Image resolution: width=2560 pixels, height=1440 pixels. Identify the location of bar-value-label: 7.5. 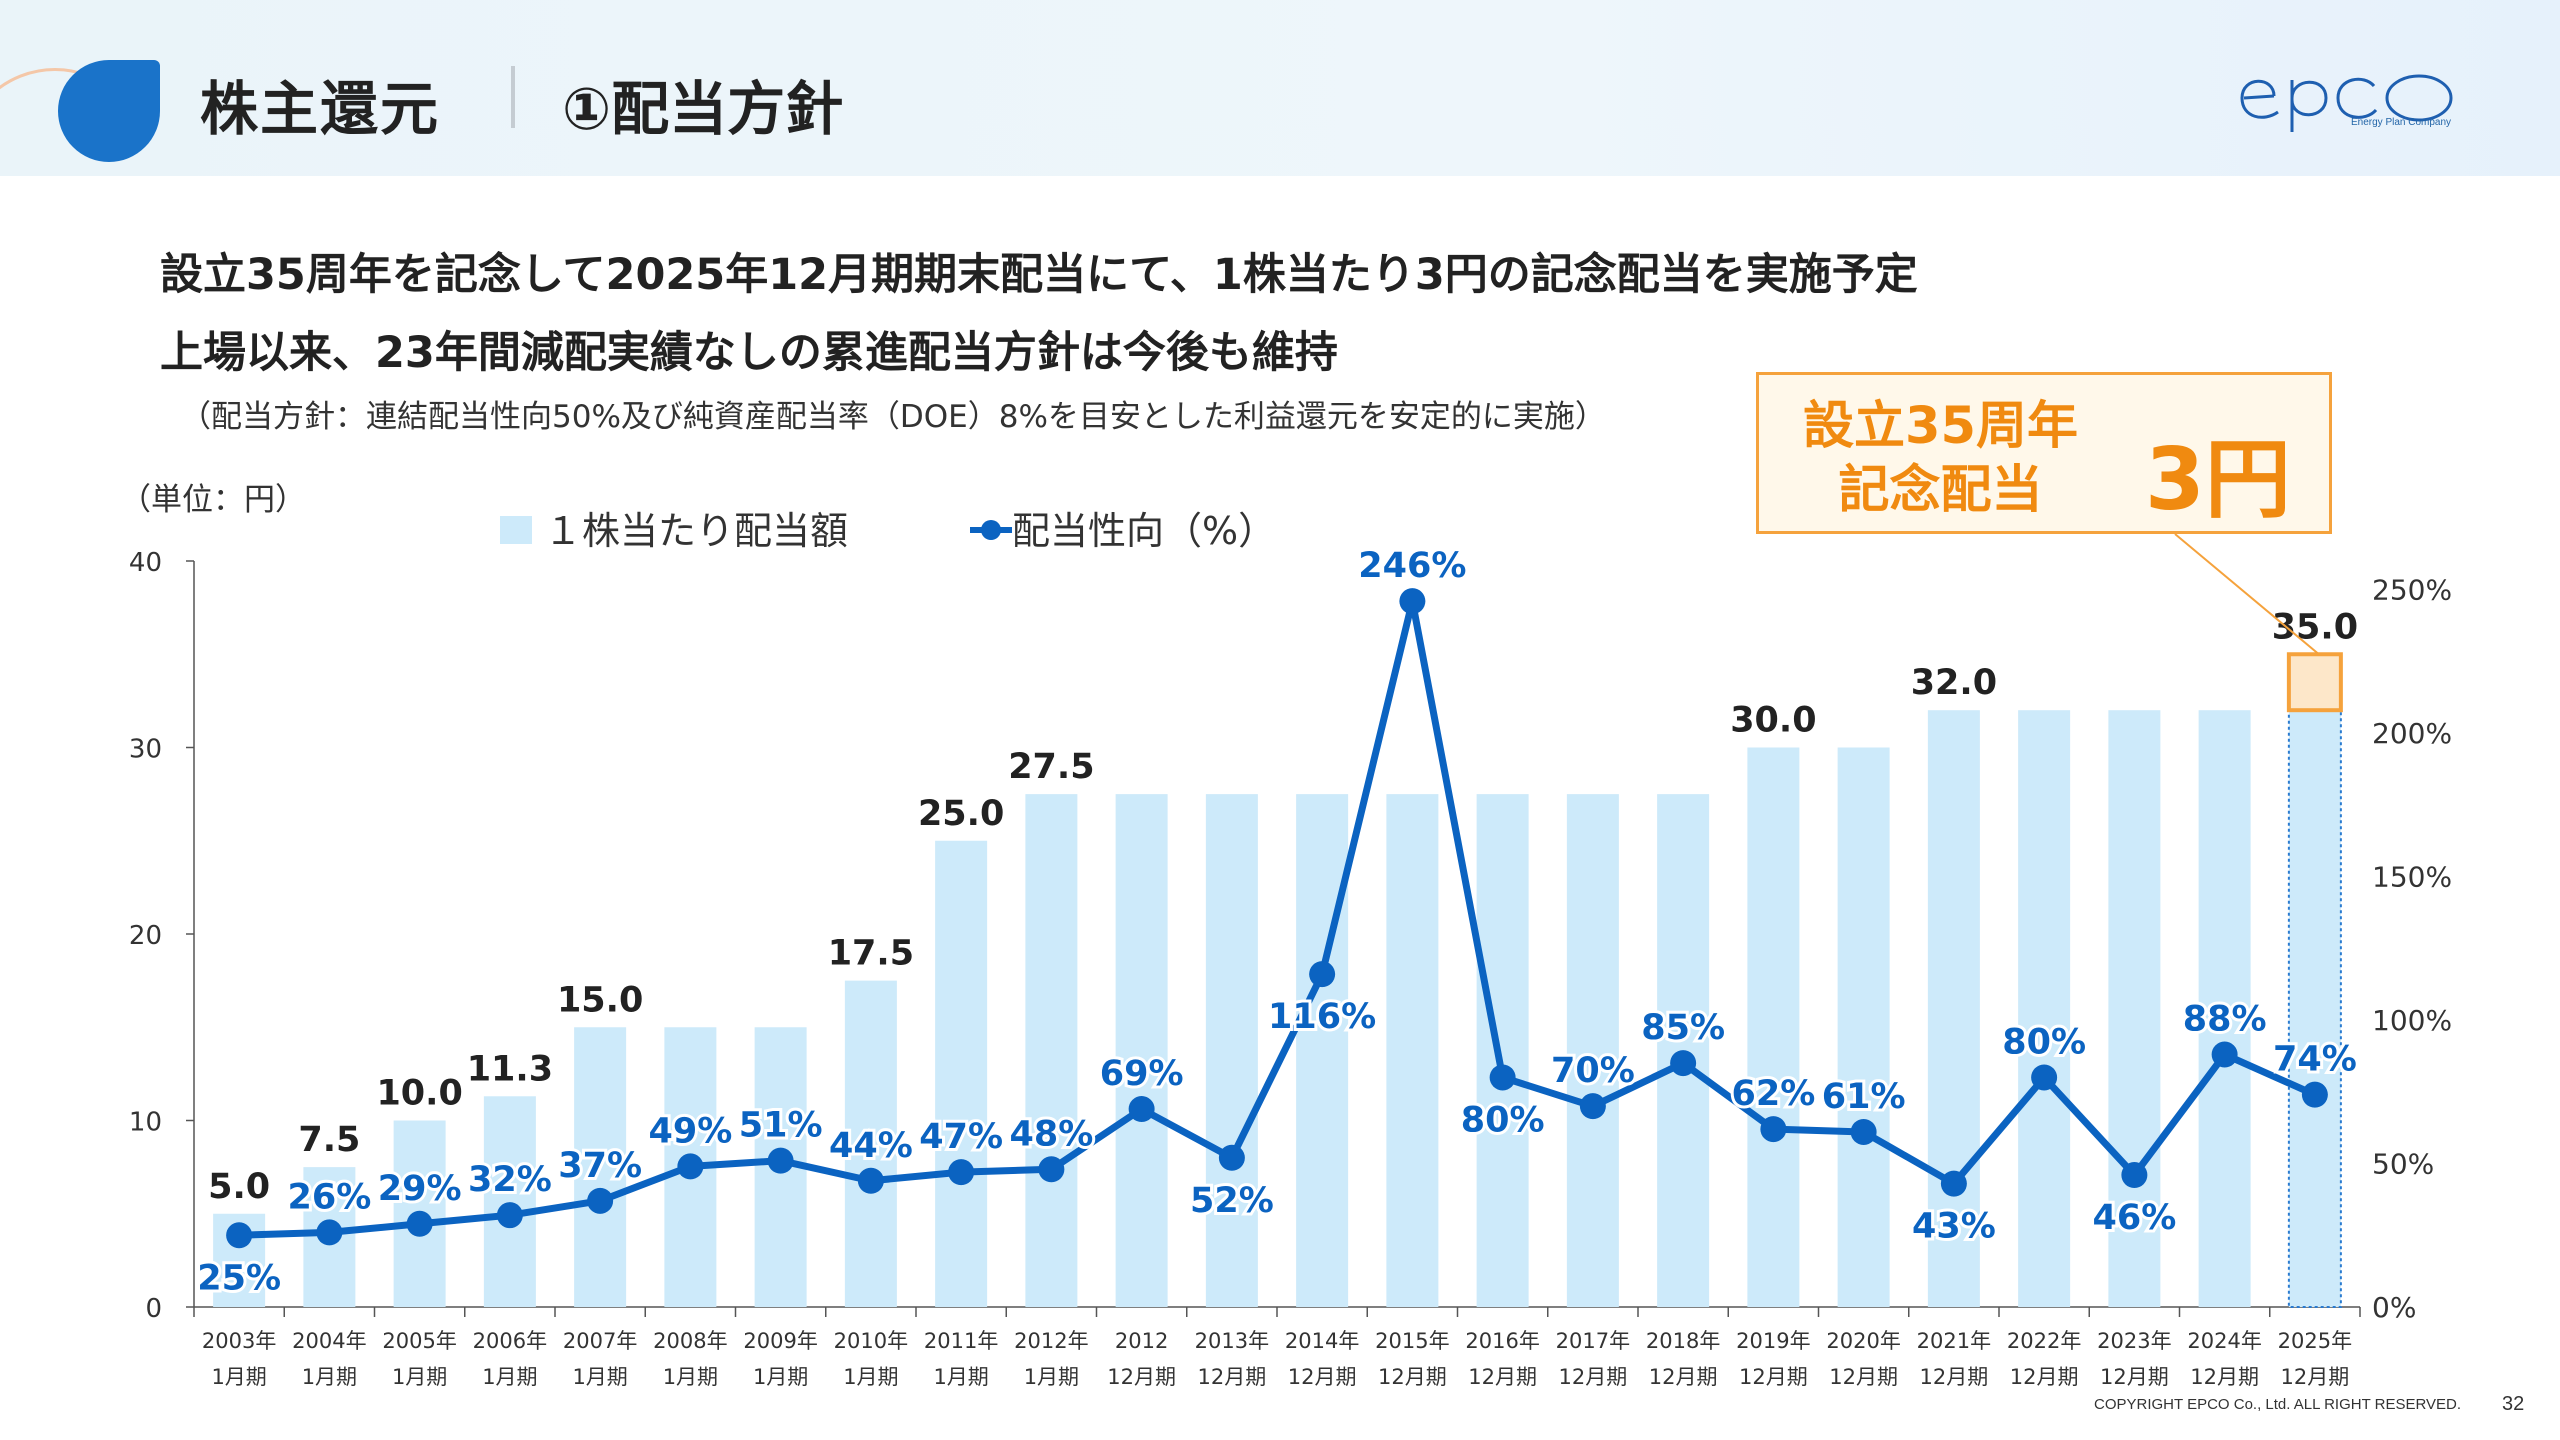
(329, 1140).